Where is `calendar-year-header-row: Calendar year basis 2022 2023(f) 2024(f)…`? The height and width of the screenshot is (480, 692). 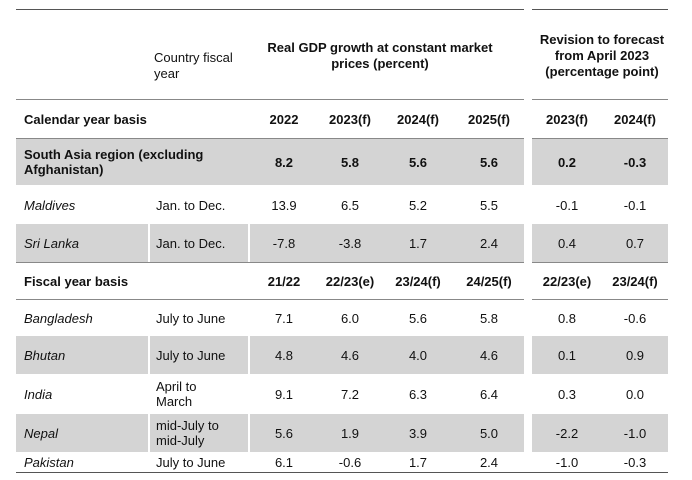 calendar-year-header-row: Calendar year basis 2022 2023(f) 2024(f)… is located at coordinates (342, 119).